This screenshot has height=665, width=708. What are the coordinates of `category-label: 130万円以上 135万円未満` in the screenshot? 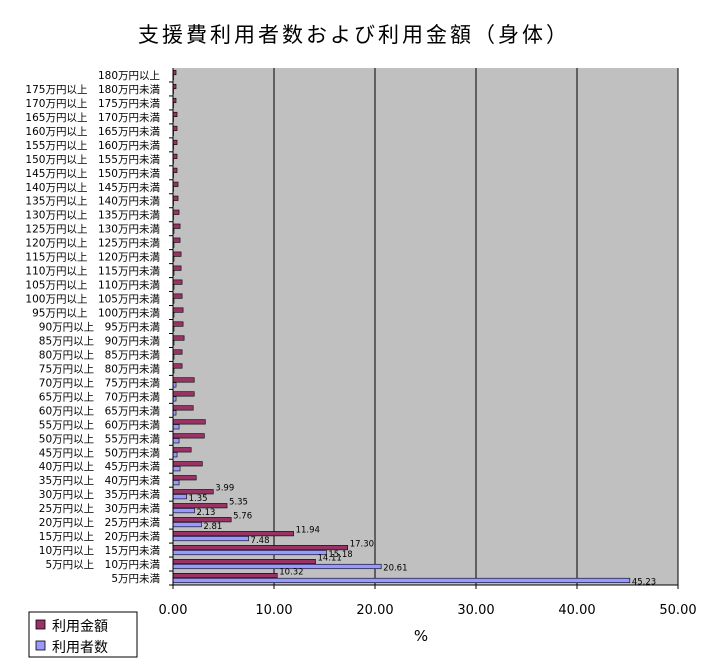 It's located at (92, 216).